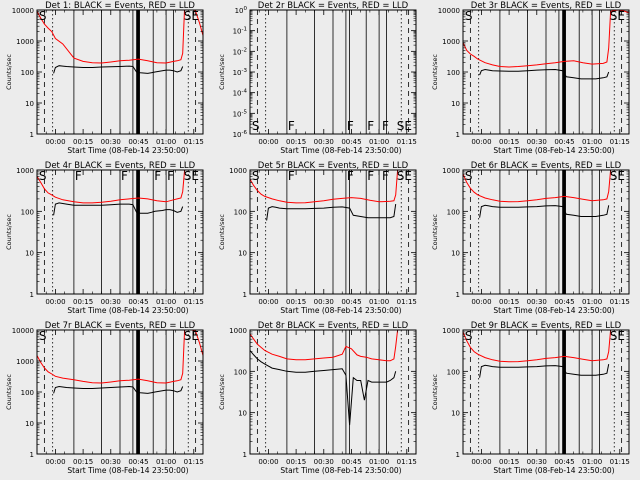  What do you see at coordinates (120, 6) in the screenshot?
I see `panel-title: Det 1: BLACK = Events, RED = LLD` at bounding box center [120, 6].